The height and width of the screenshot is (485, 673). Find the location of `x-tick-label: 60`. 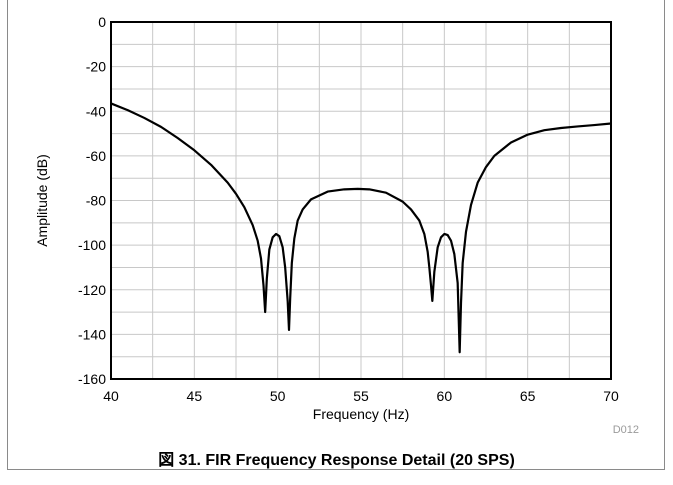

x-tick-label: 60 is located at coordinates (445, 396).